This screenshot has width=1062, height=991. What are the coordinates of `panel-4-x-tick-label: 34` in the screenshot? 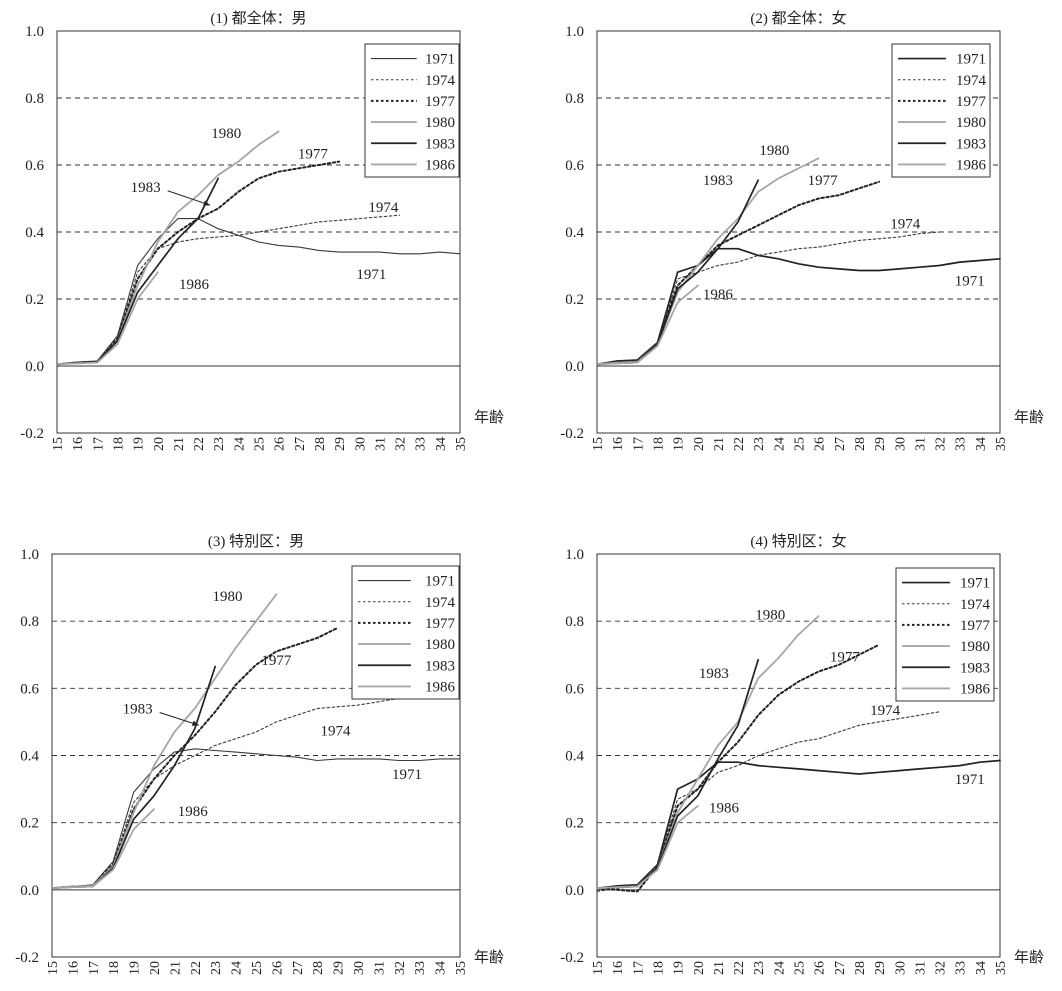 It's located at (981, 968).